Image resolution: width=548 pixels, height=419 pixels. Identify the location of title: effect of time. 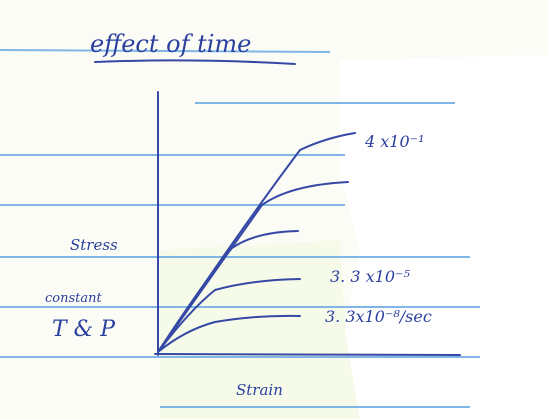
(170, 44).